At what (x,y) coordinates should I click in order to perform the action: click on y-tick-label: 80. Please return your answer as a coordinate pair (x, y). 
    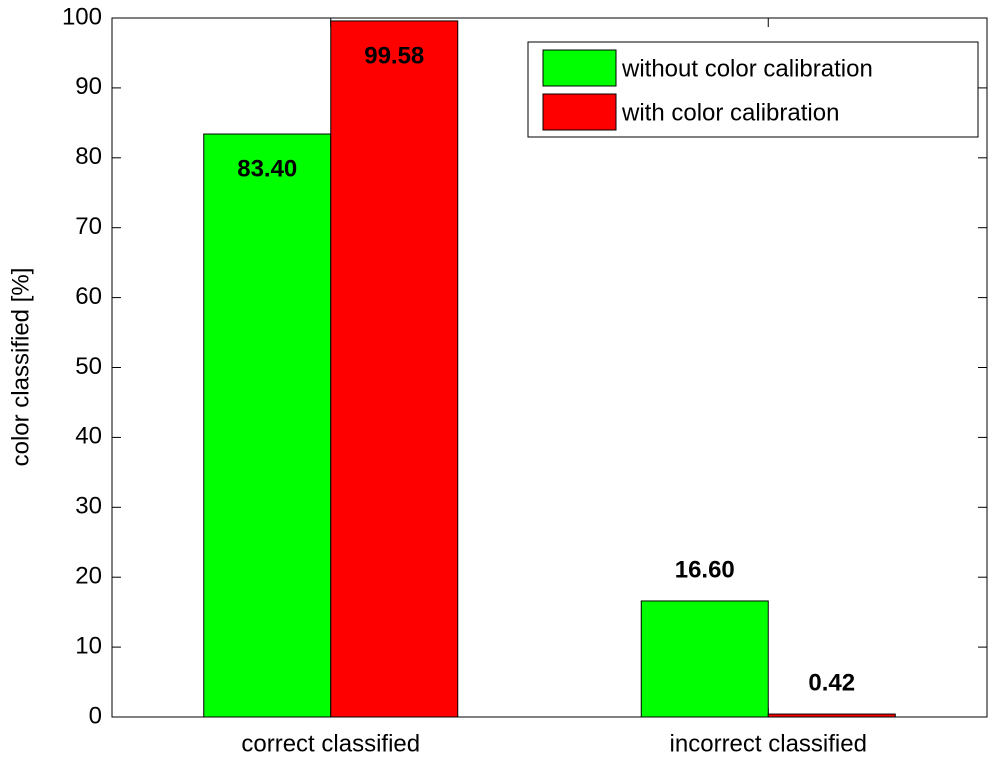
    Looking at the image, I should click on (88, 156).